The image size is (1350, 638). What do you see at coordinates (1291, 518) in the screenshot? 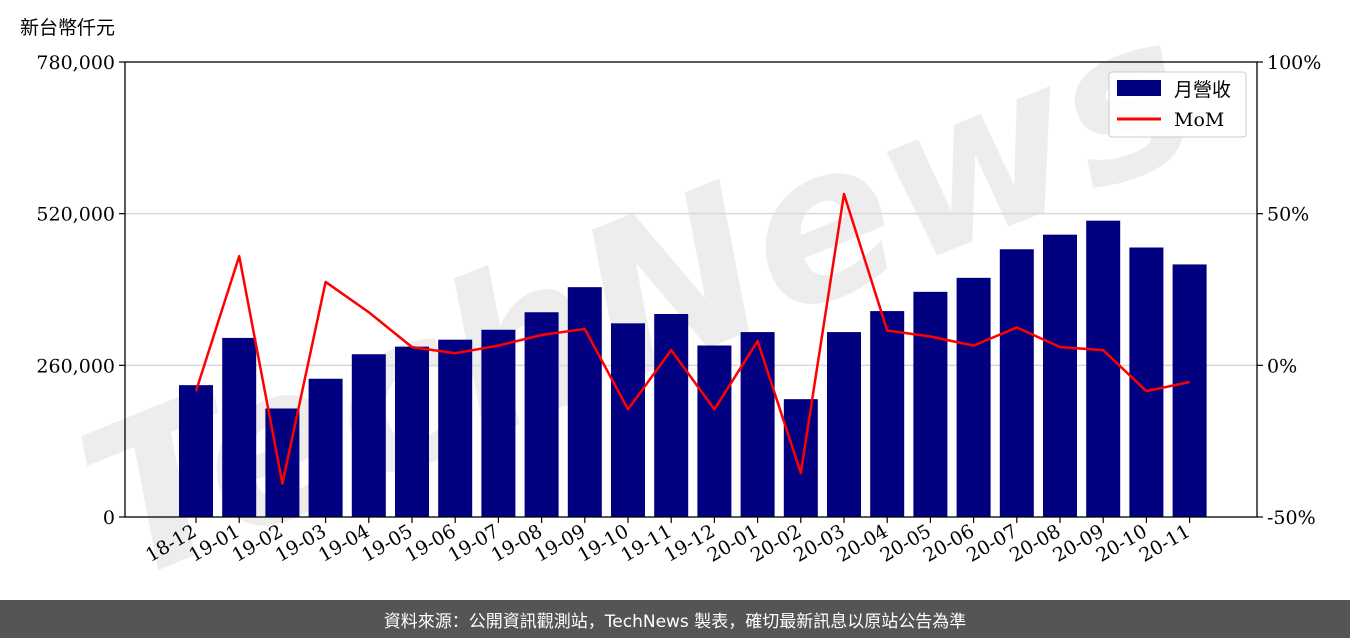
I see `y-right-tick-label: -50%` at bounding box center [1291, 518].